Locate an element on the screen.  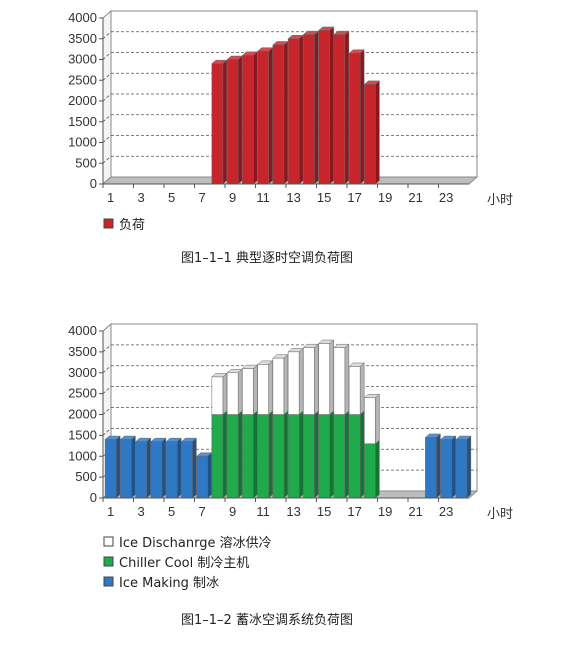
x-tick-label: 5 is located at coordinates (171, 511).